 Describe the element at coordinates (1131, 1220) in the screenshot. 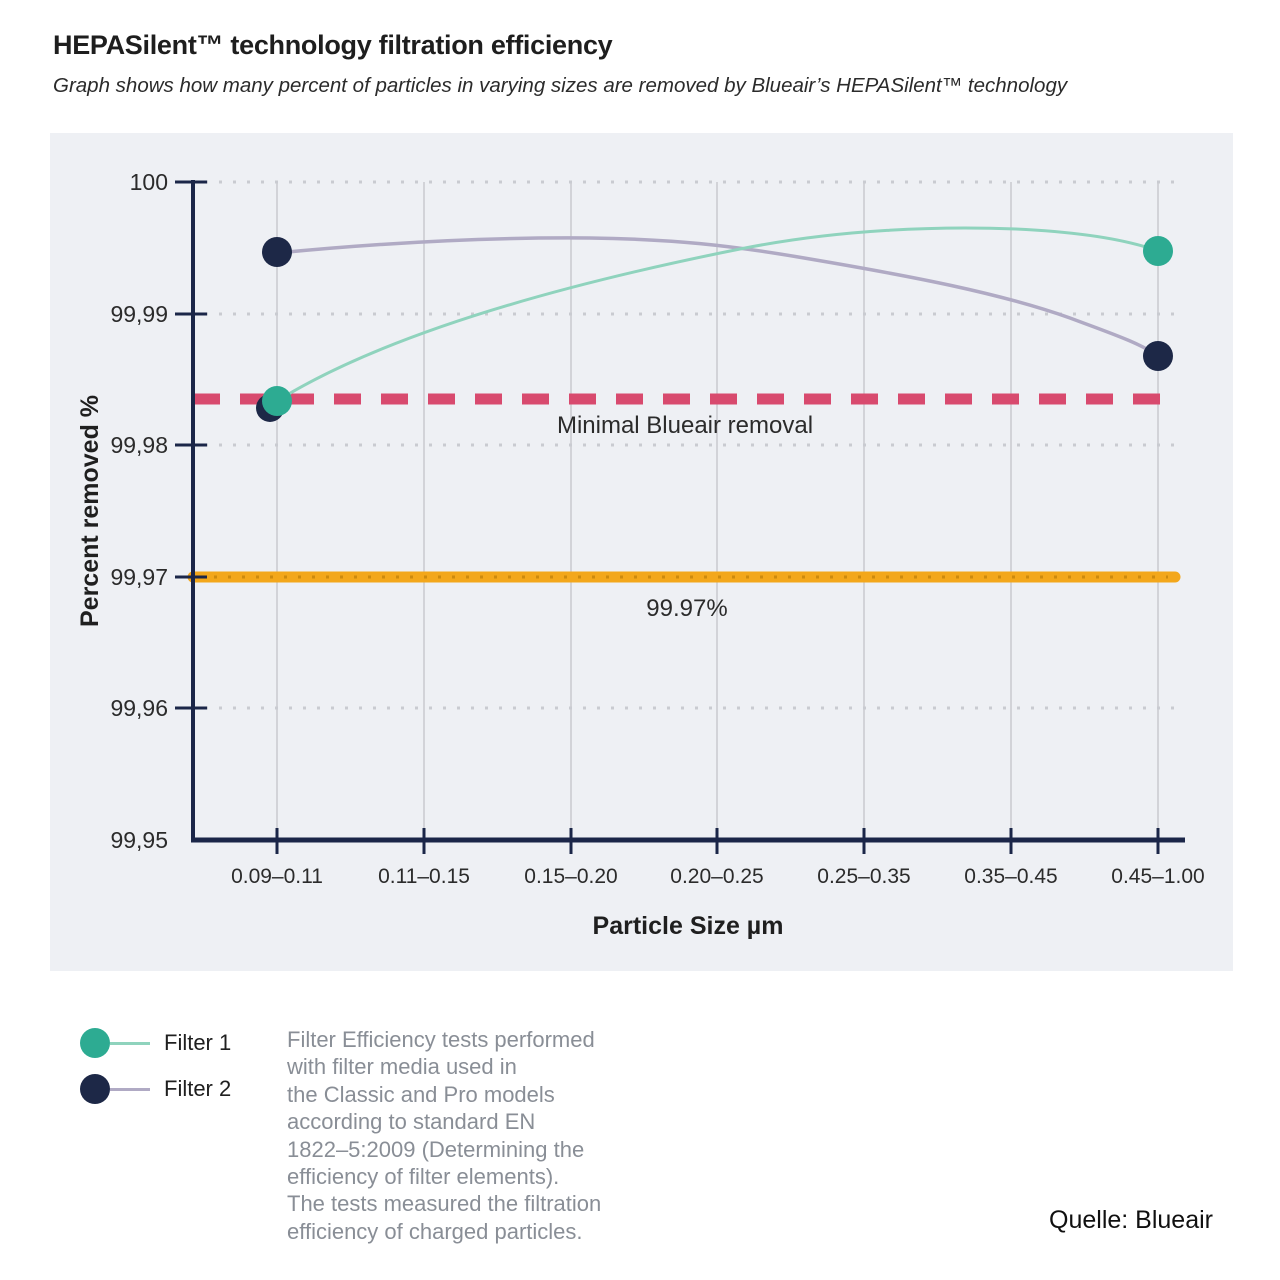

I see `source-attribution: Quelle: Blueair` at that location.